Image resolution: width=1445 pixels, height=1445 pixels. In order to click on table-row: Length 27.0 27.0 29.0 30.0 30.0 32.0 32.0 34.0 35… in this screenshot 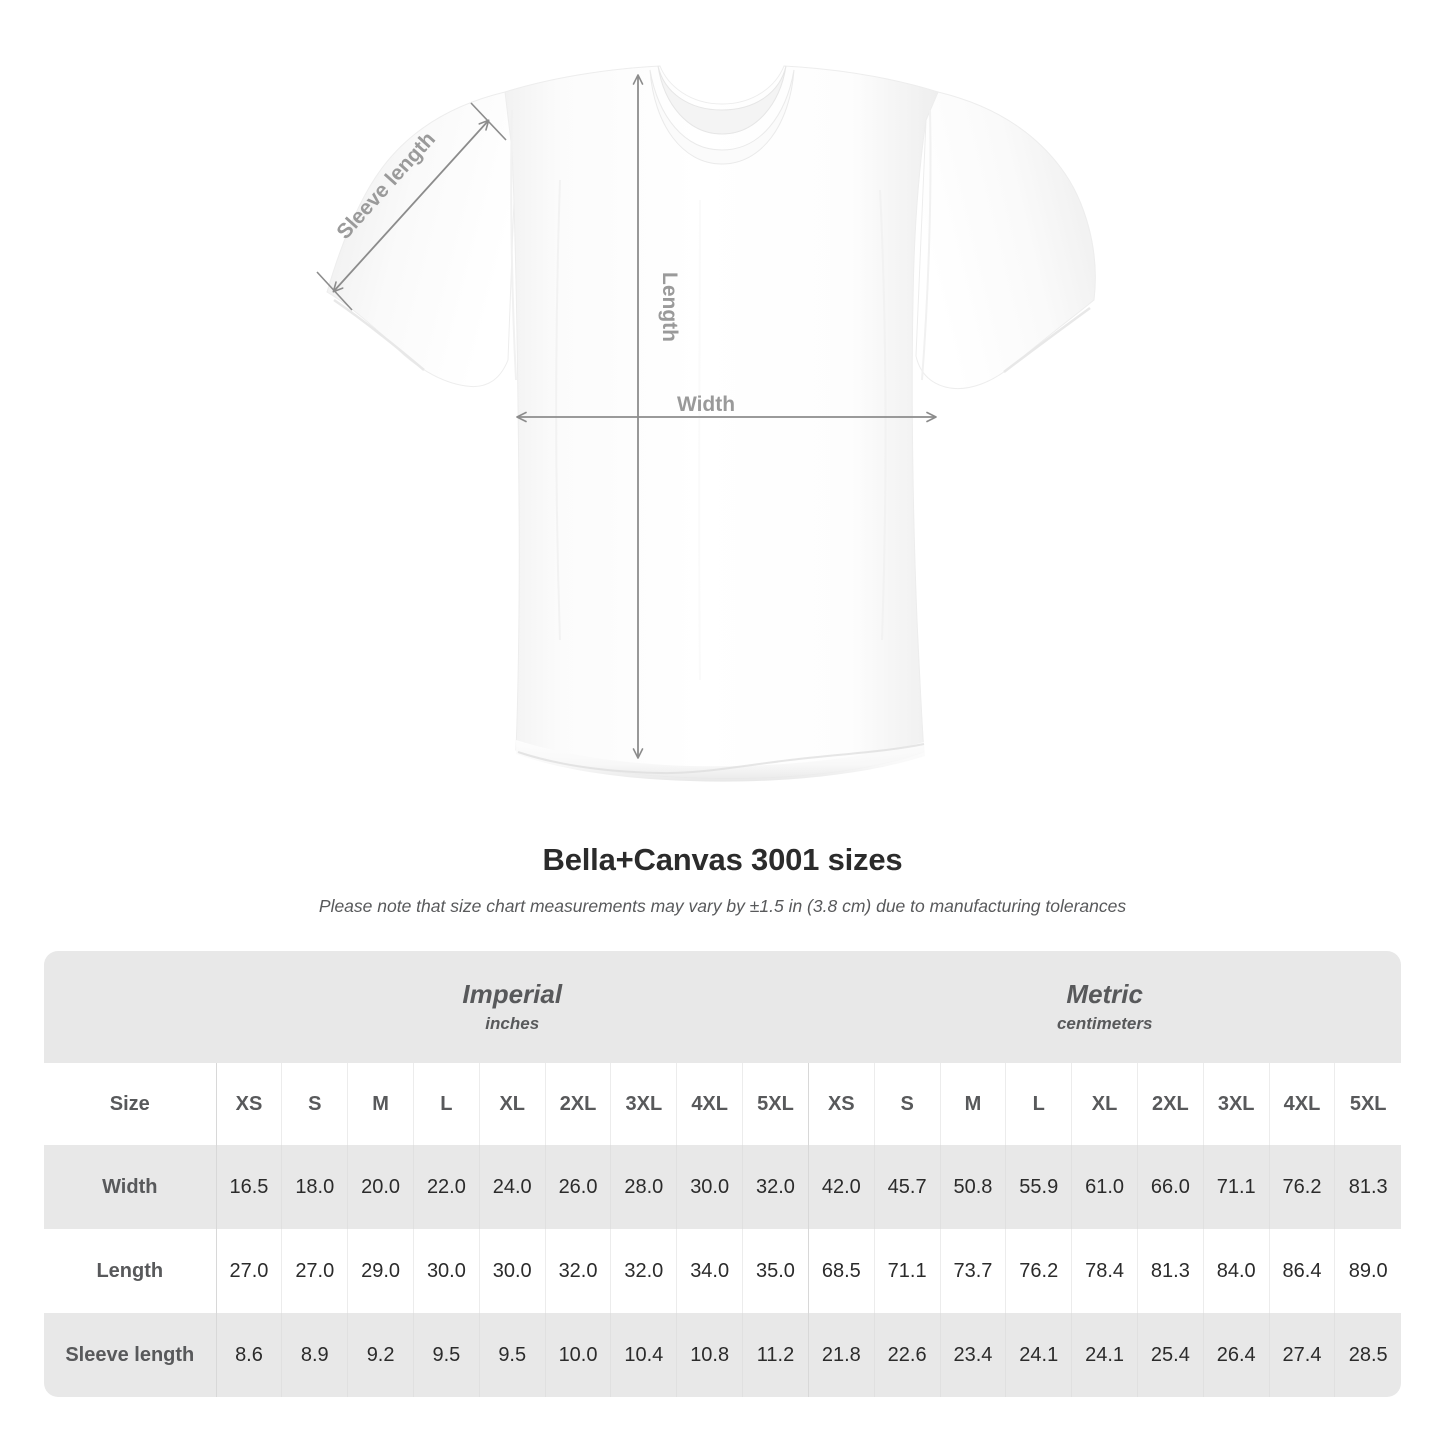, I will do `click(722, 1271)`.